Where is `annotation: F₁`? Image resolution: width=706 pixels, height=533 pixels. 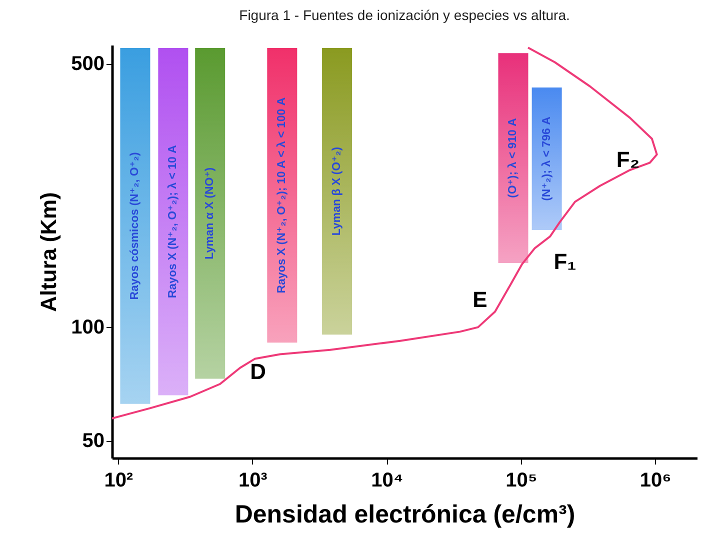
annotation: F₁ is located at coordinates (565, 261).